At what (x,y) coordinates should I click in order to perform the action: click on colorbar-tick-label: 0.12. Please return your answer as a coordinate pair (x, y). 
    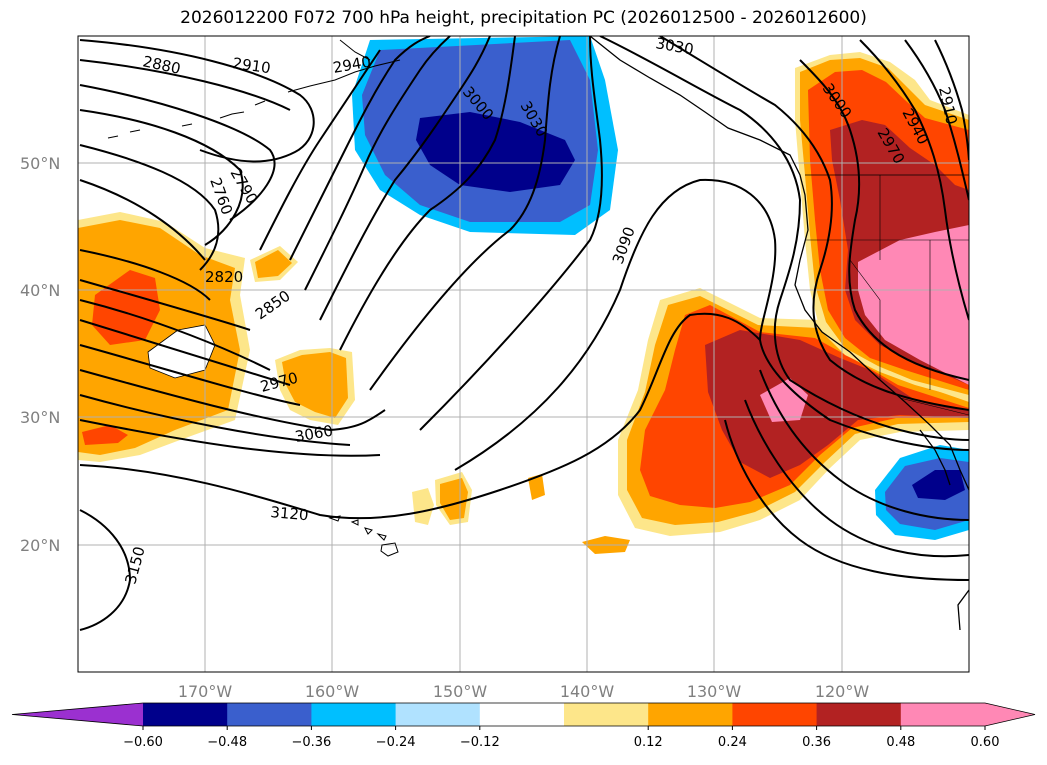
    Looking at the image, I should click on (648, 742).